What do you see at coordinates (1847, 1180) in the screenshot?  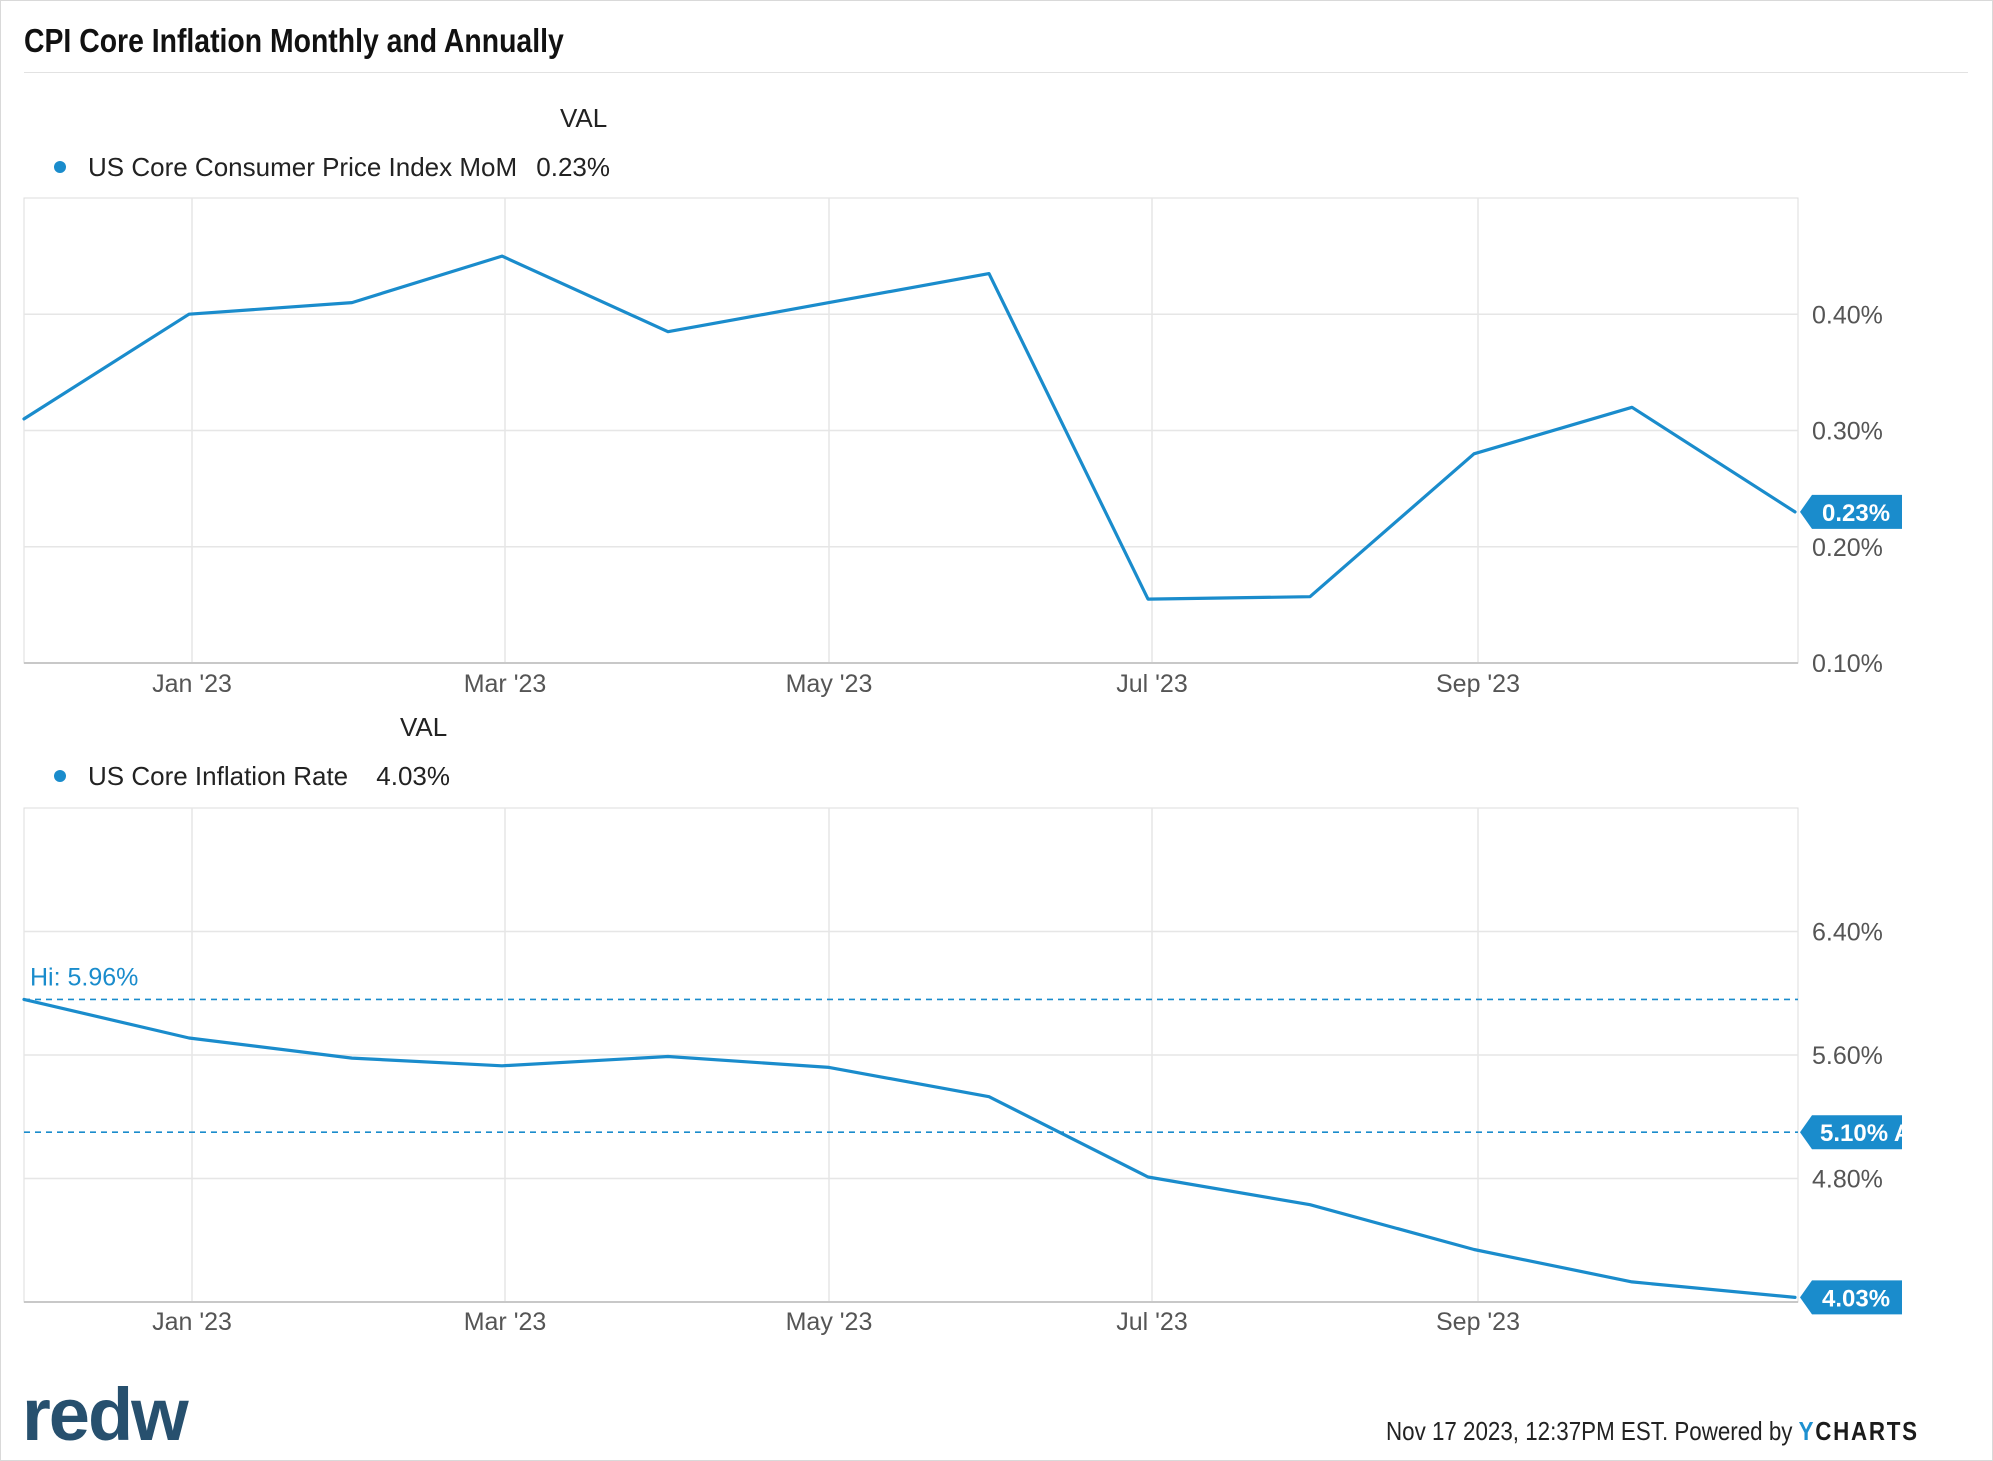 I see `y-tick-label: 4.80%` at bounding box center [1847, 1180].